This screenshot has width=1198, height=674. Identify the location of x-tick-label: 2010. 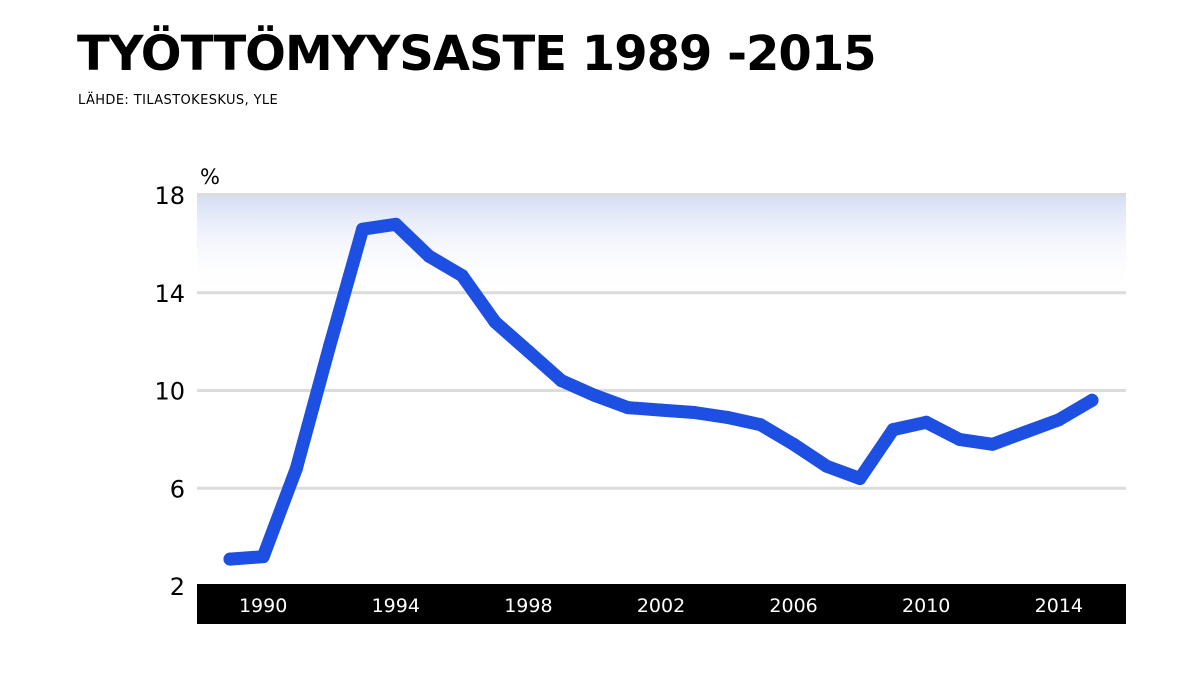
(926, 606).